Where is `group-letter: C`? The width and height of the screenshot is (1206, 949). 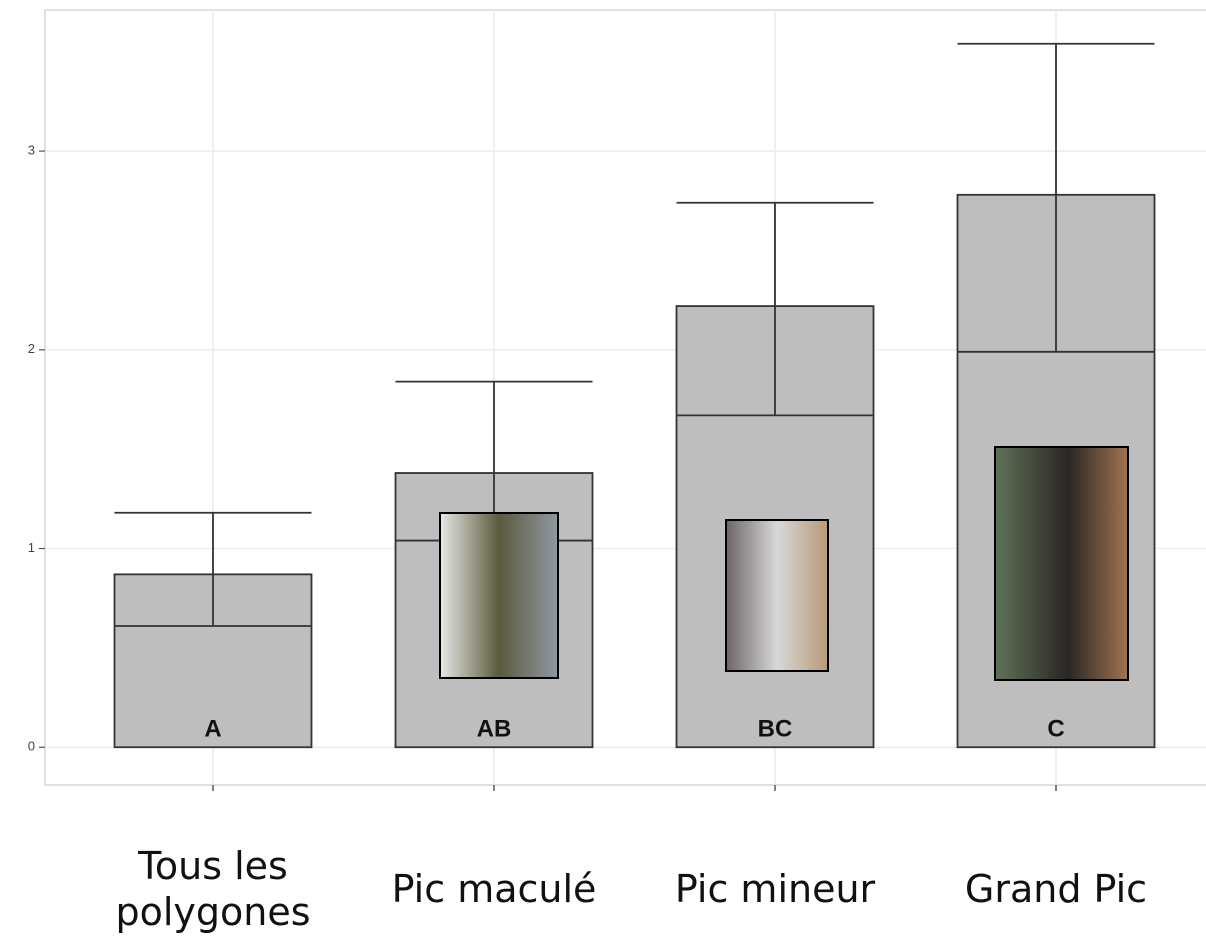
group-letter: C is located at coordinates (1055, 729).